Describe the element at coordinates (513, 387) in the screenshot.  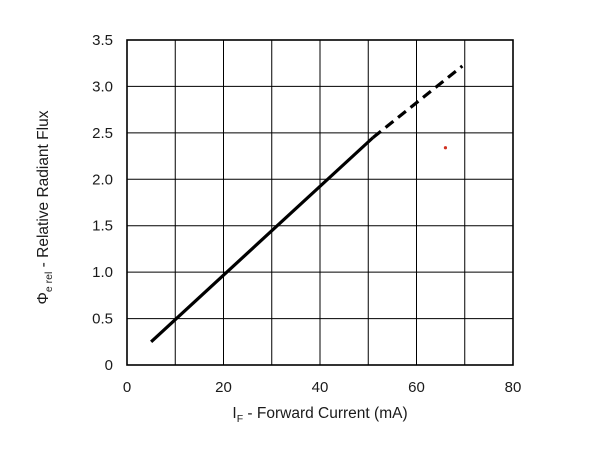
I see `x-tick-label: 80` at that location.